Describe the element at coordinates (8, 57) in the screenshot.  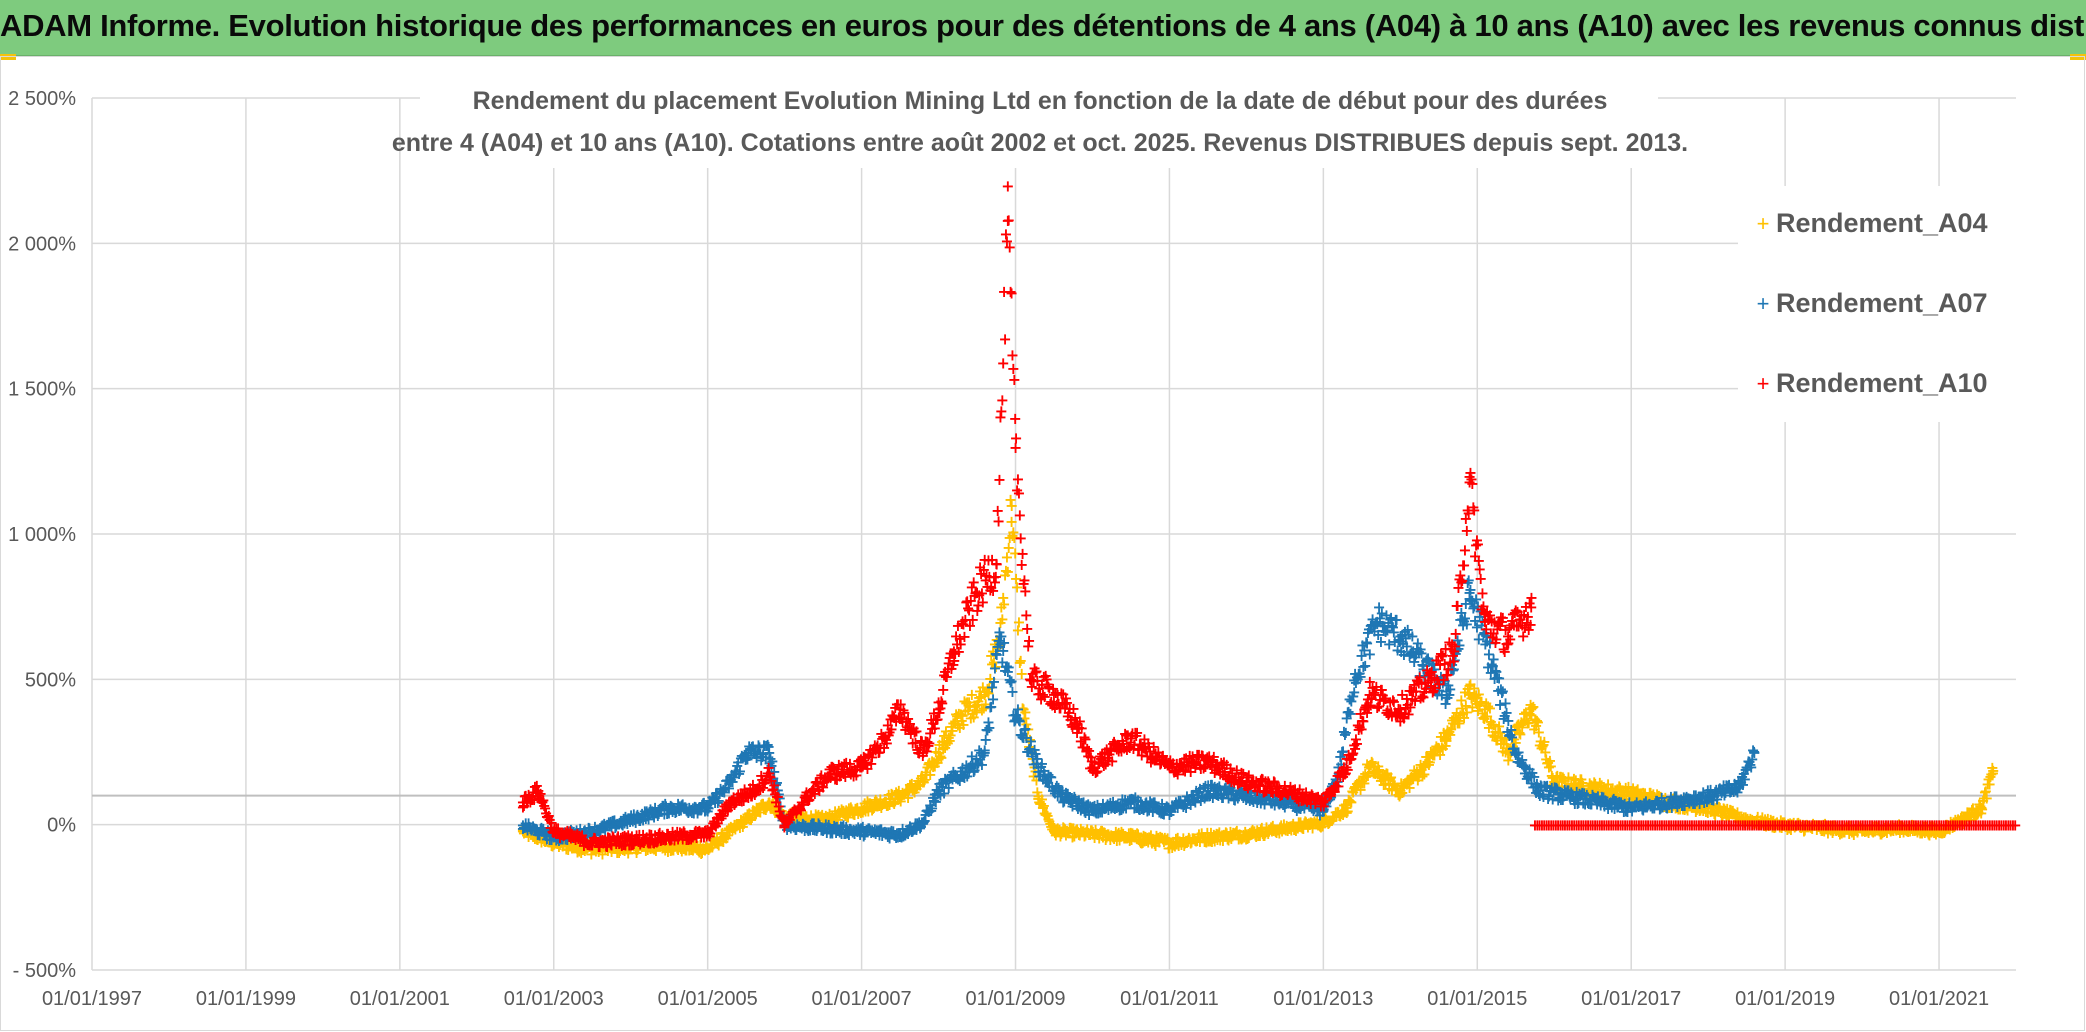
I see `corner-mark-left` at that location.